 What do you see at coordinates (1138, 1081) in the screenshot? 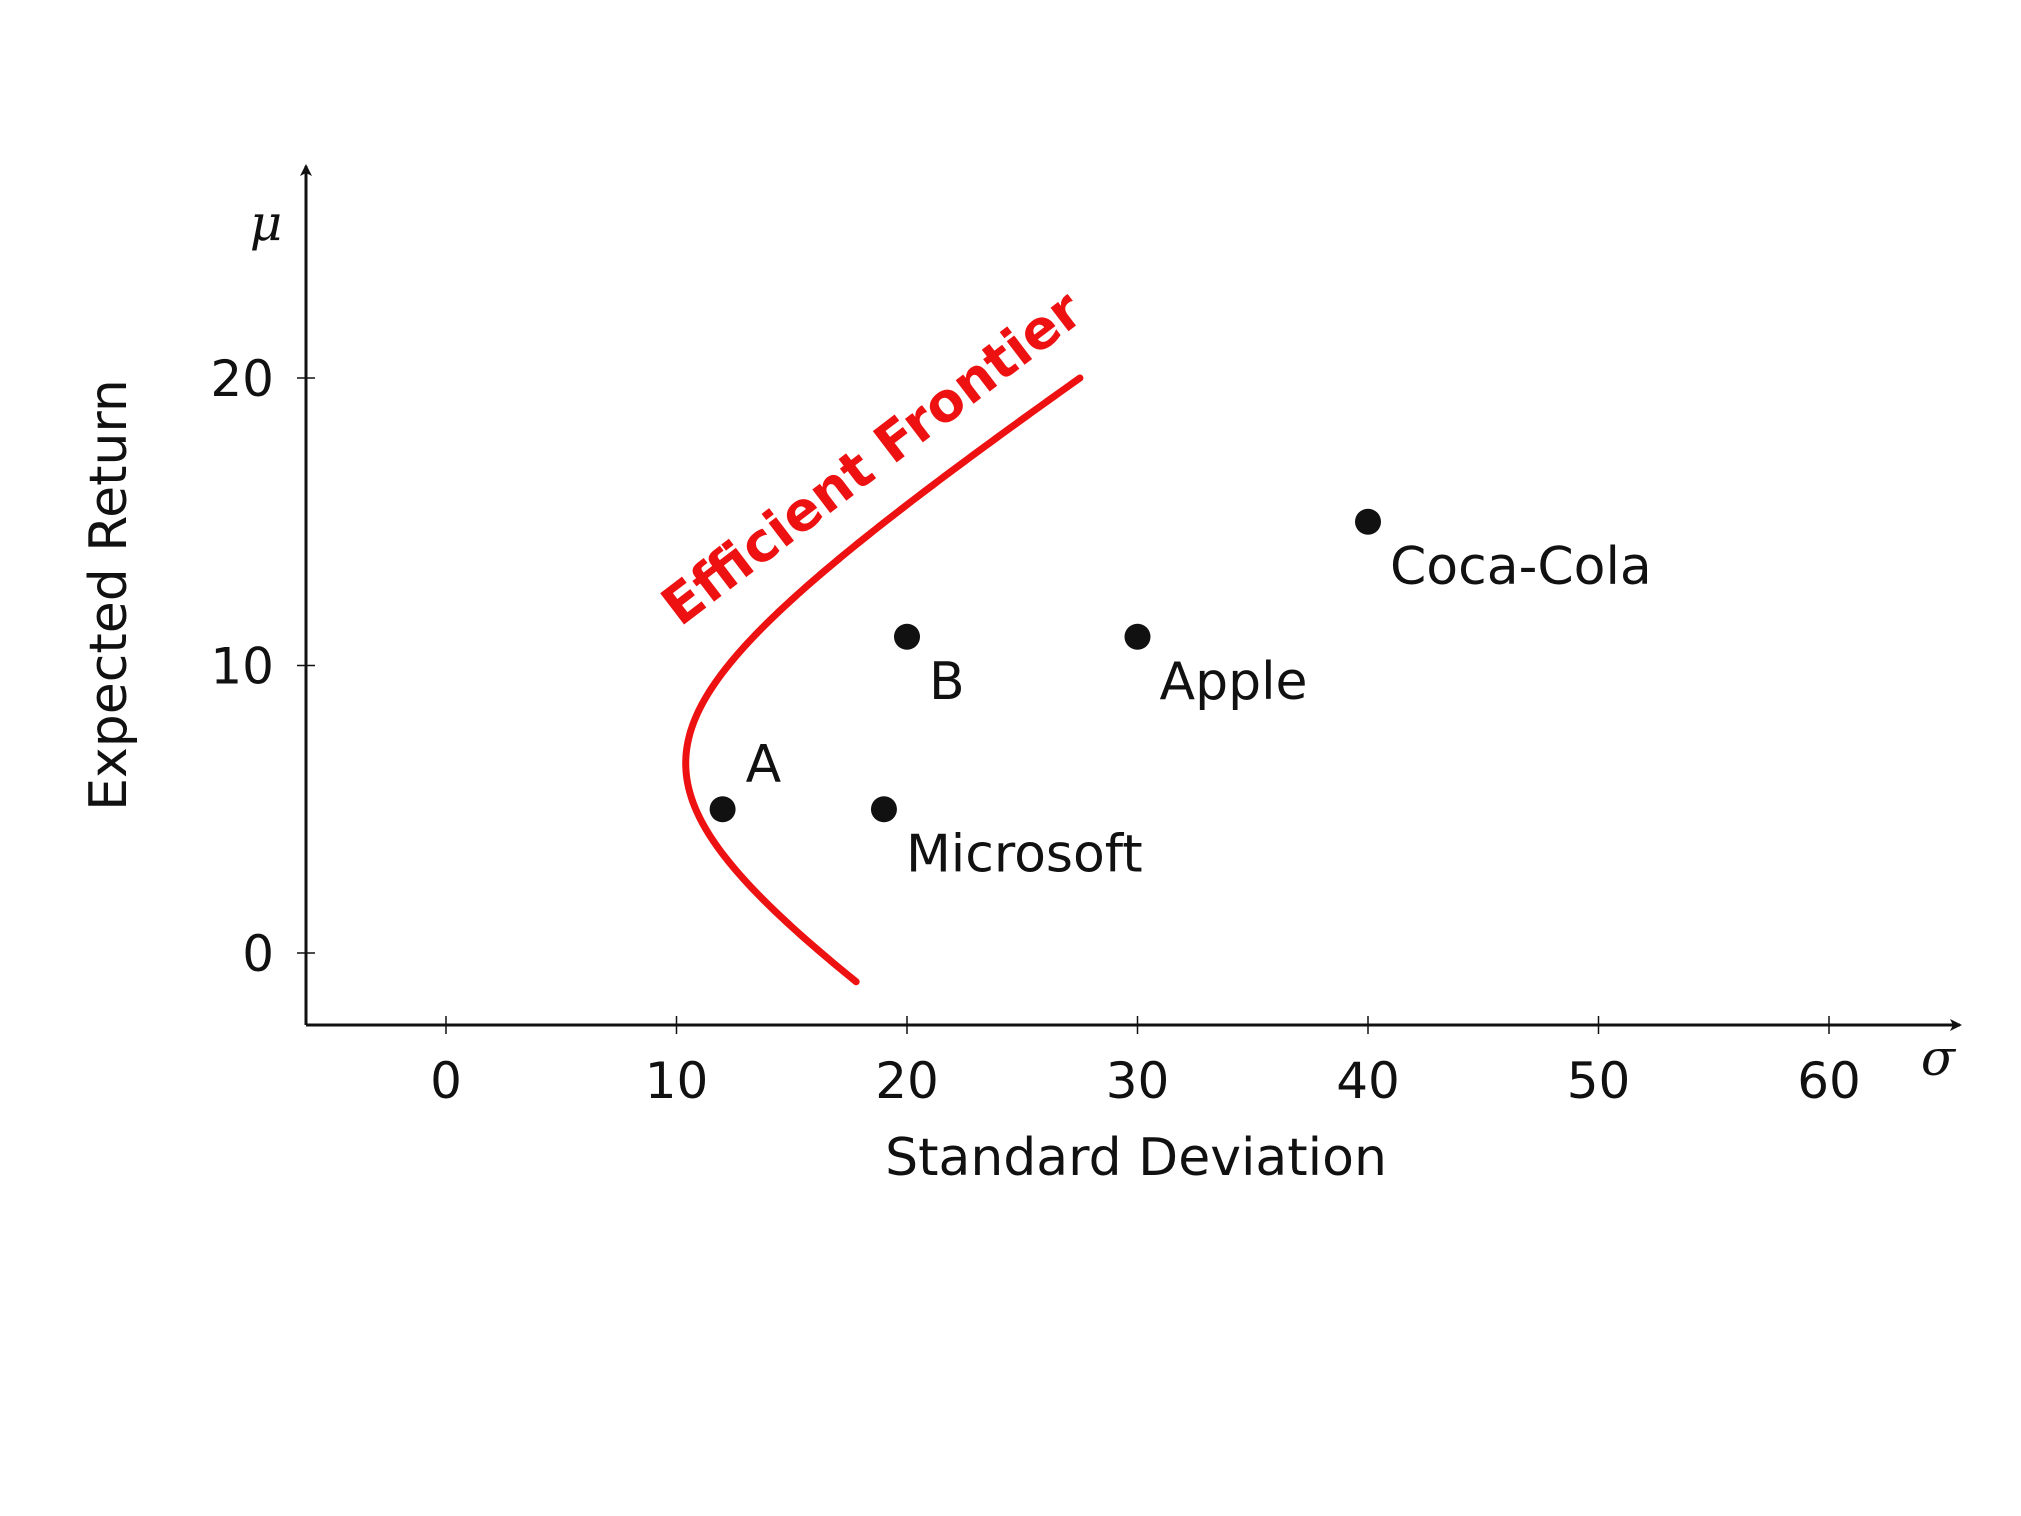
I see `x-tick-label: 30` at bounding box center [1138, 1081].